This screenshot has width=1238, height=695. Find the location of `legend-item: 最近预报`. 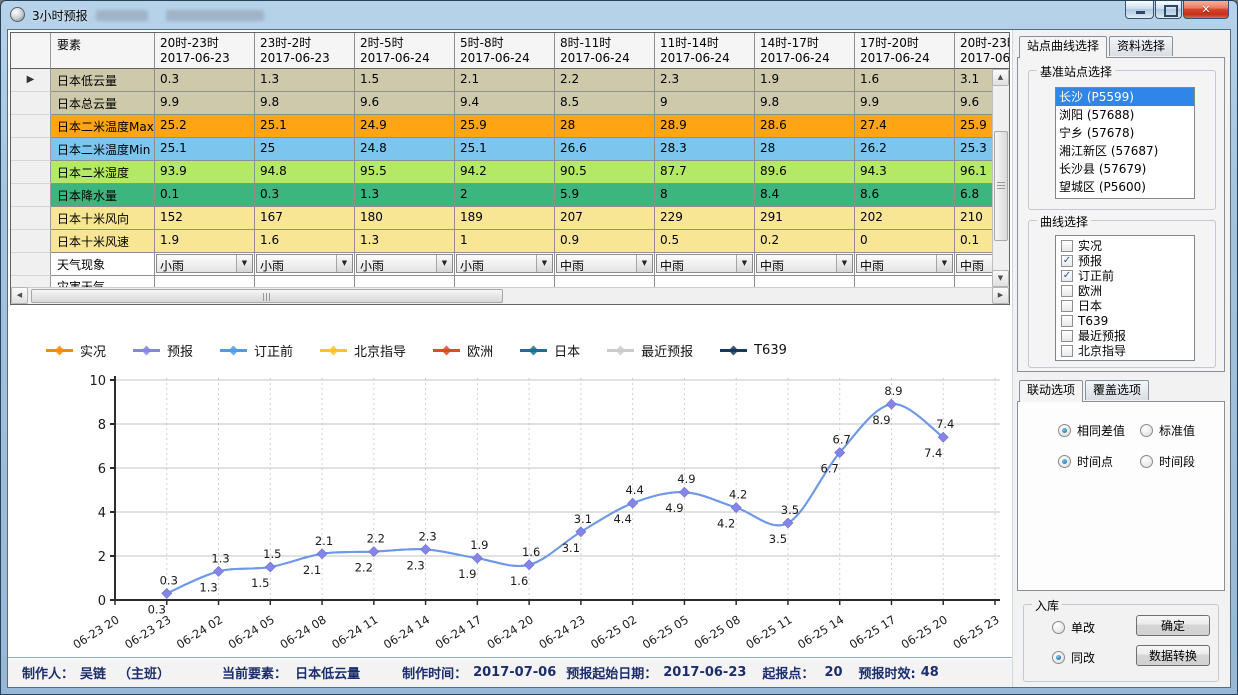

legend-item: 最近预报 is located at coordinates (650, 350).